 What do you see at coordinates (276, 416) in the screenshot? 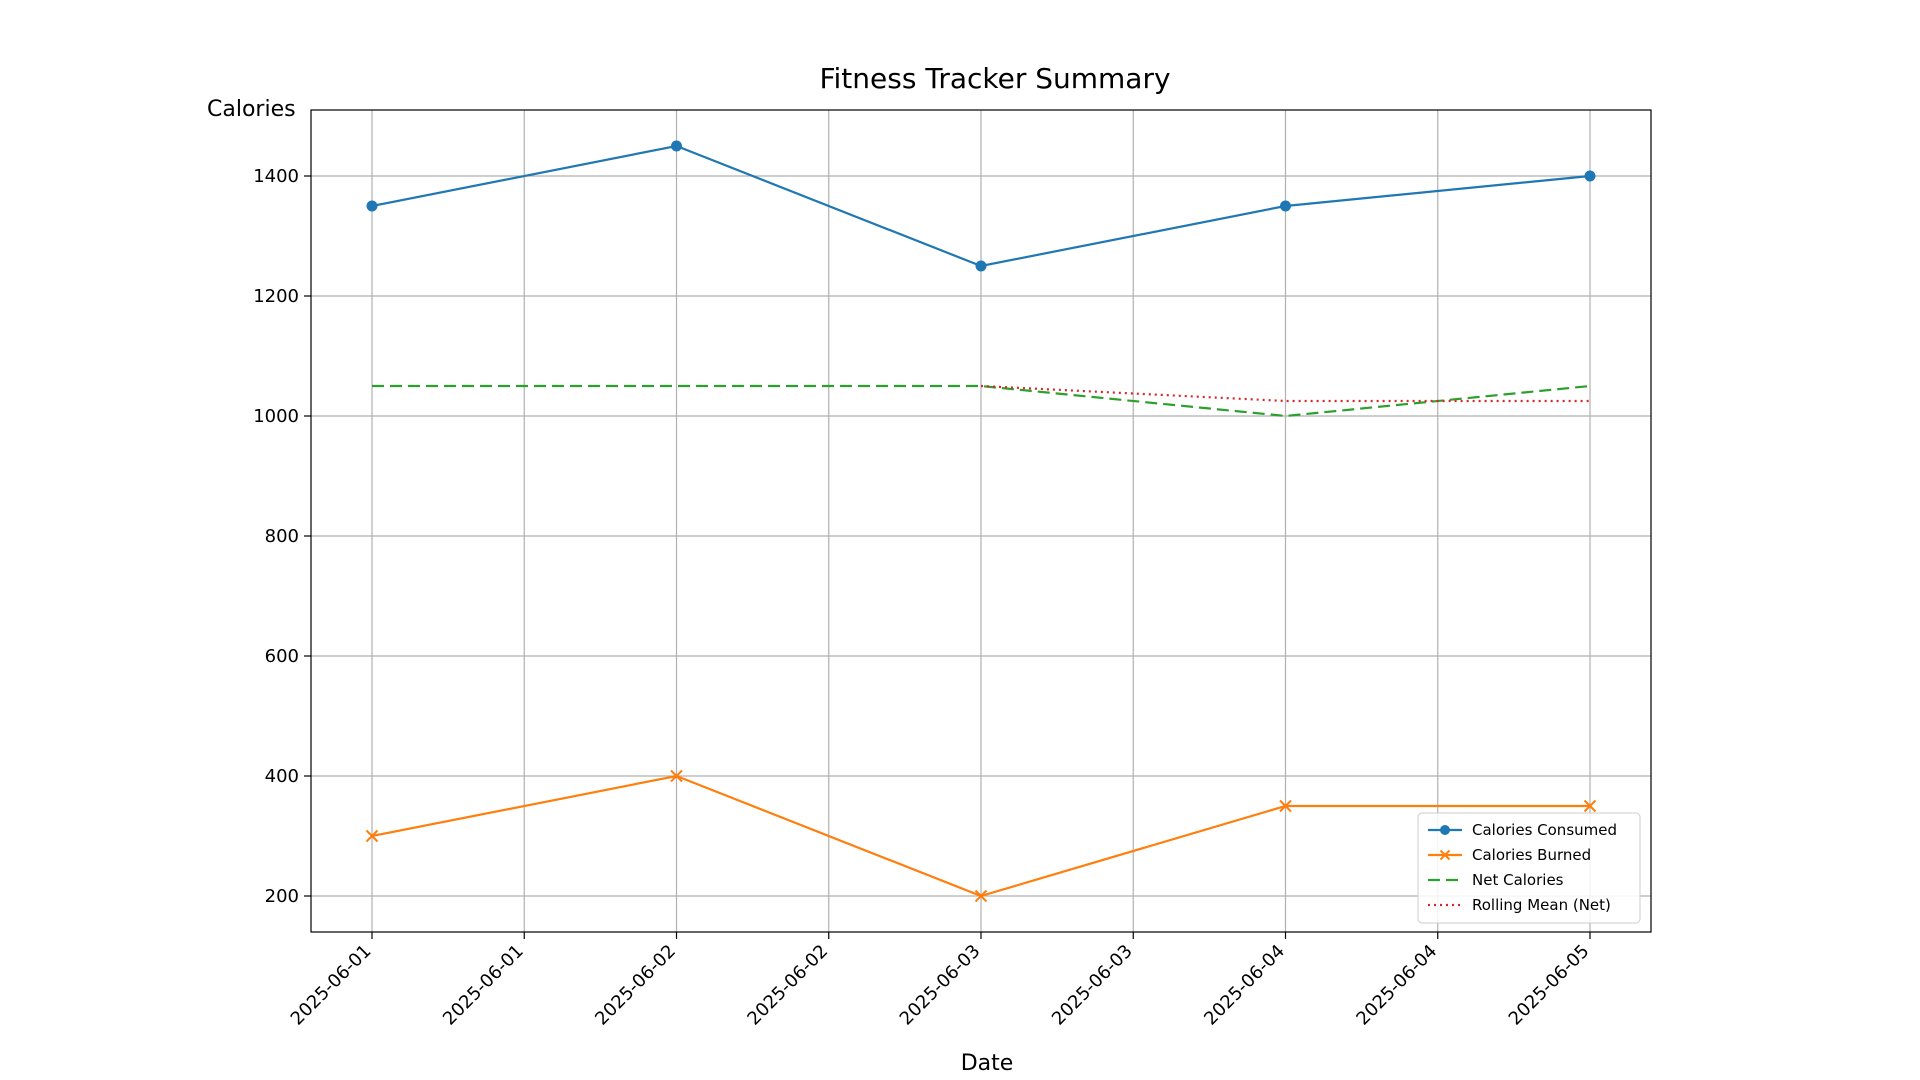
I see `y-tick-label: 1000` at bounding box center [276, 416].